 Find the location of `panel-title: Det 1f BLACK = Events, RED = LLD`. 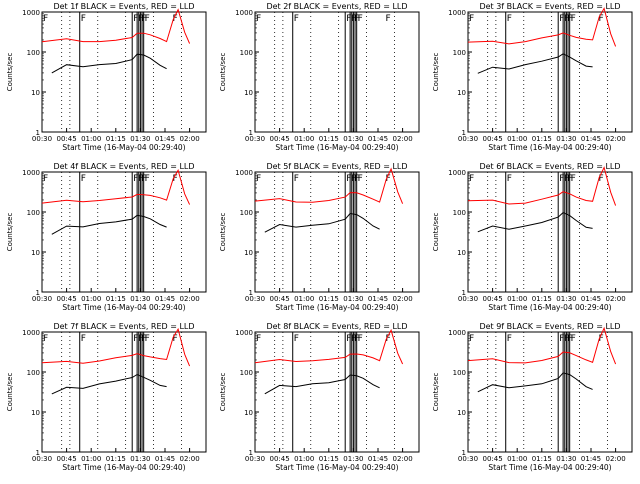

panel-title: Det 1f BLACK = Events, RED = LLD is located at coordinates (123, 6).